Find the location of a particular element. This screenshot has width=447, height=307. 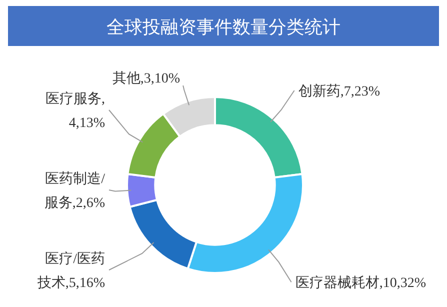

slice-label: 医疗/医药技术,5,16% is located at coordinates (71, 271).